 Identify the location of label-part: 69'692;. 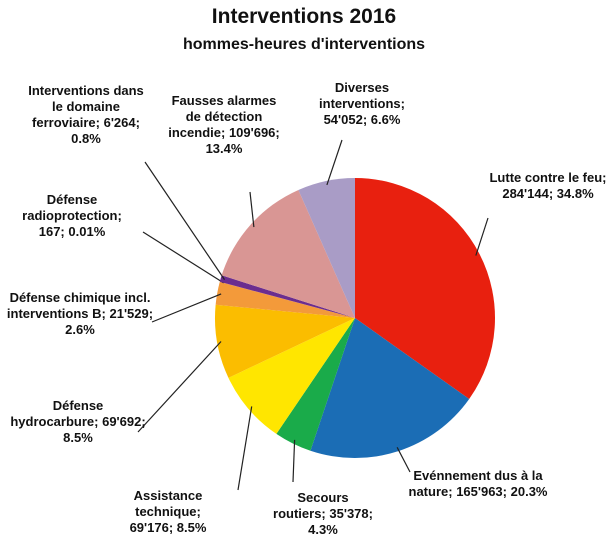
(124, 421).